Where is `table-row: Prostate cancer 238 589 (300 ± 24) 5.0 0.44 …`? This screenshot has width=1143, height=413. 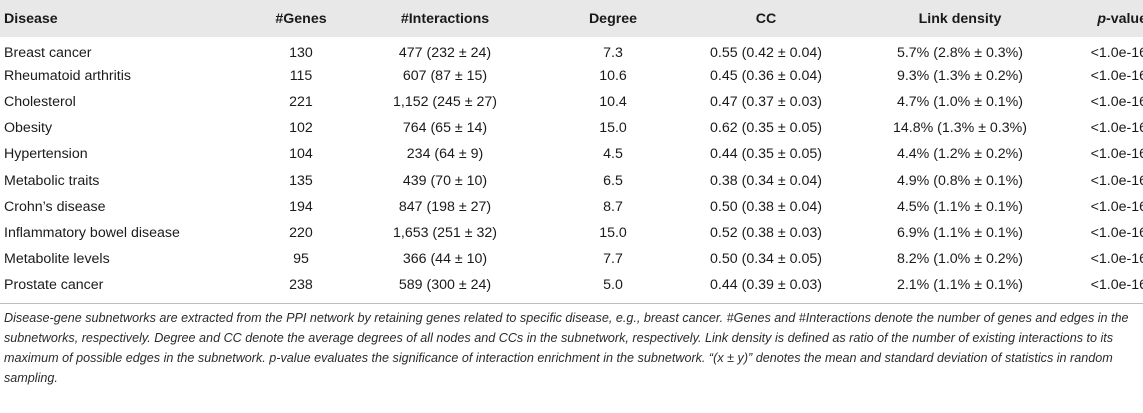
table-row: Prostate cancer 238 589 (300 ± 24) 5.0 0.44 … is located at coordinates (571, 285).